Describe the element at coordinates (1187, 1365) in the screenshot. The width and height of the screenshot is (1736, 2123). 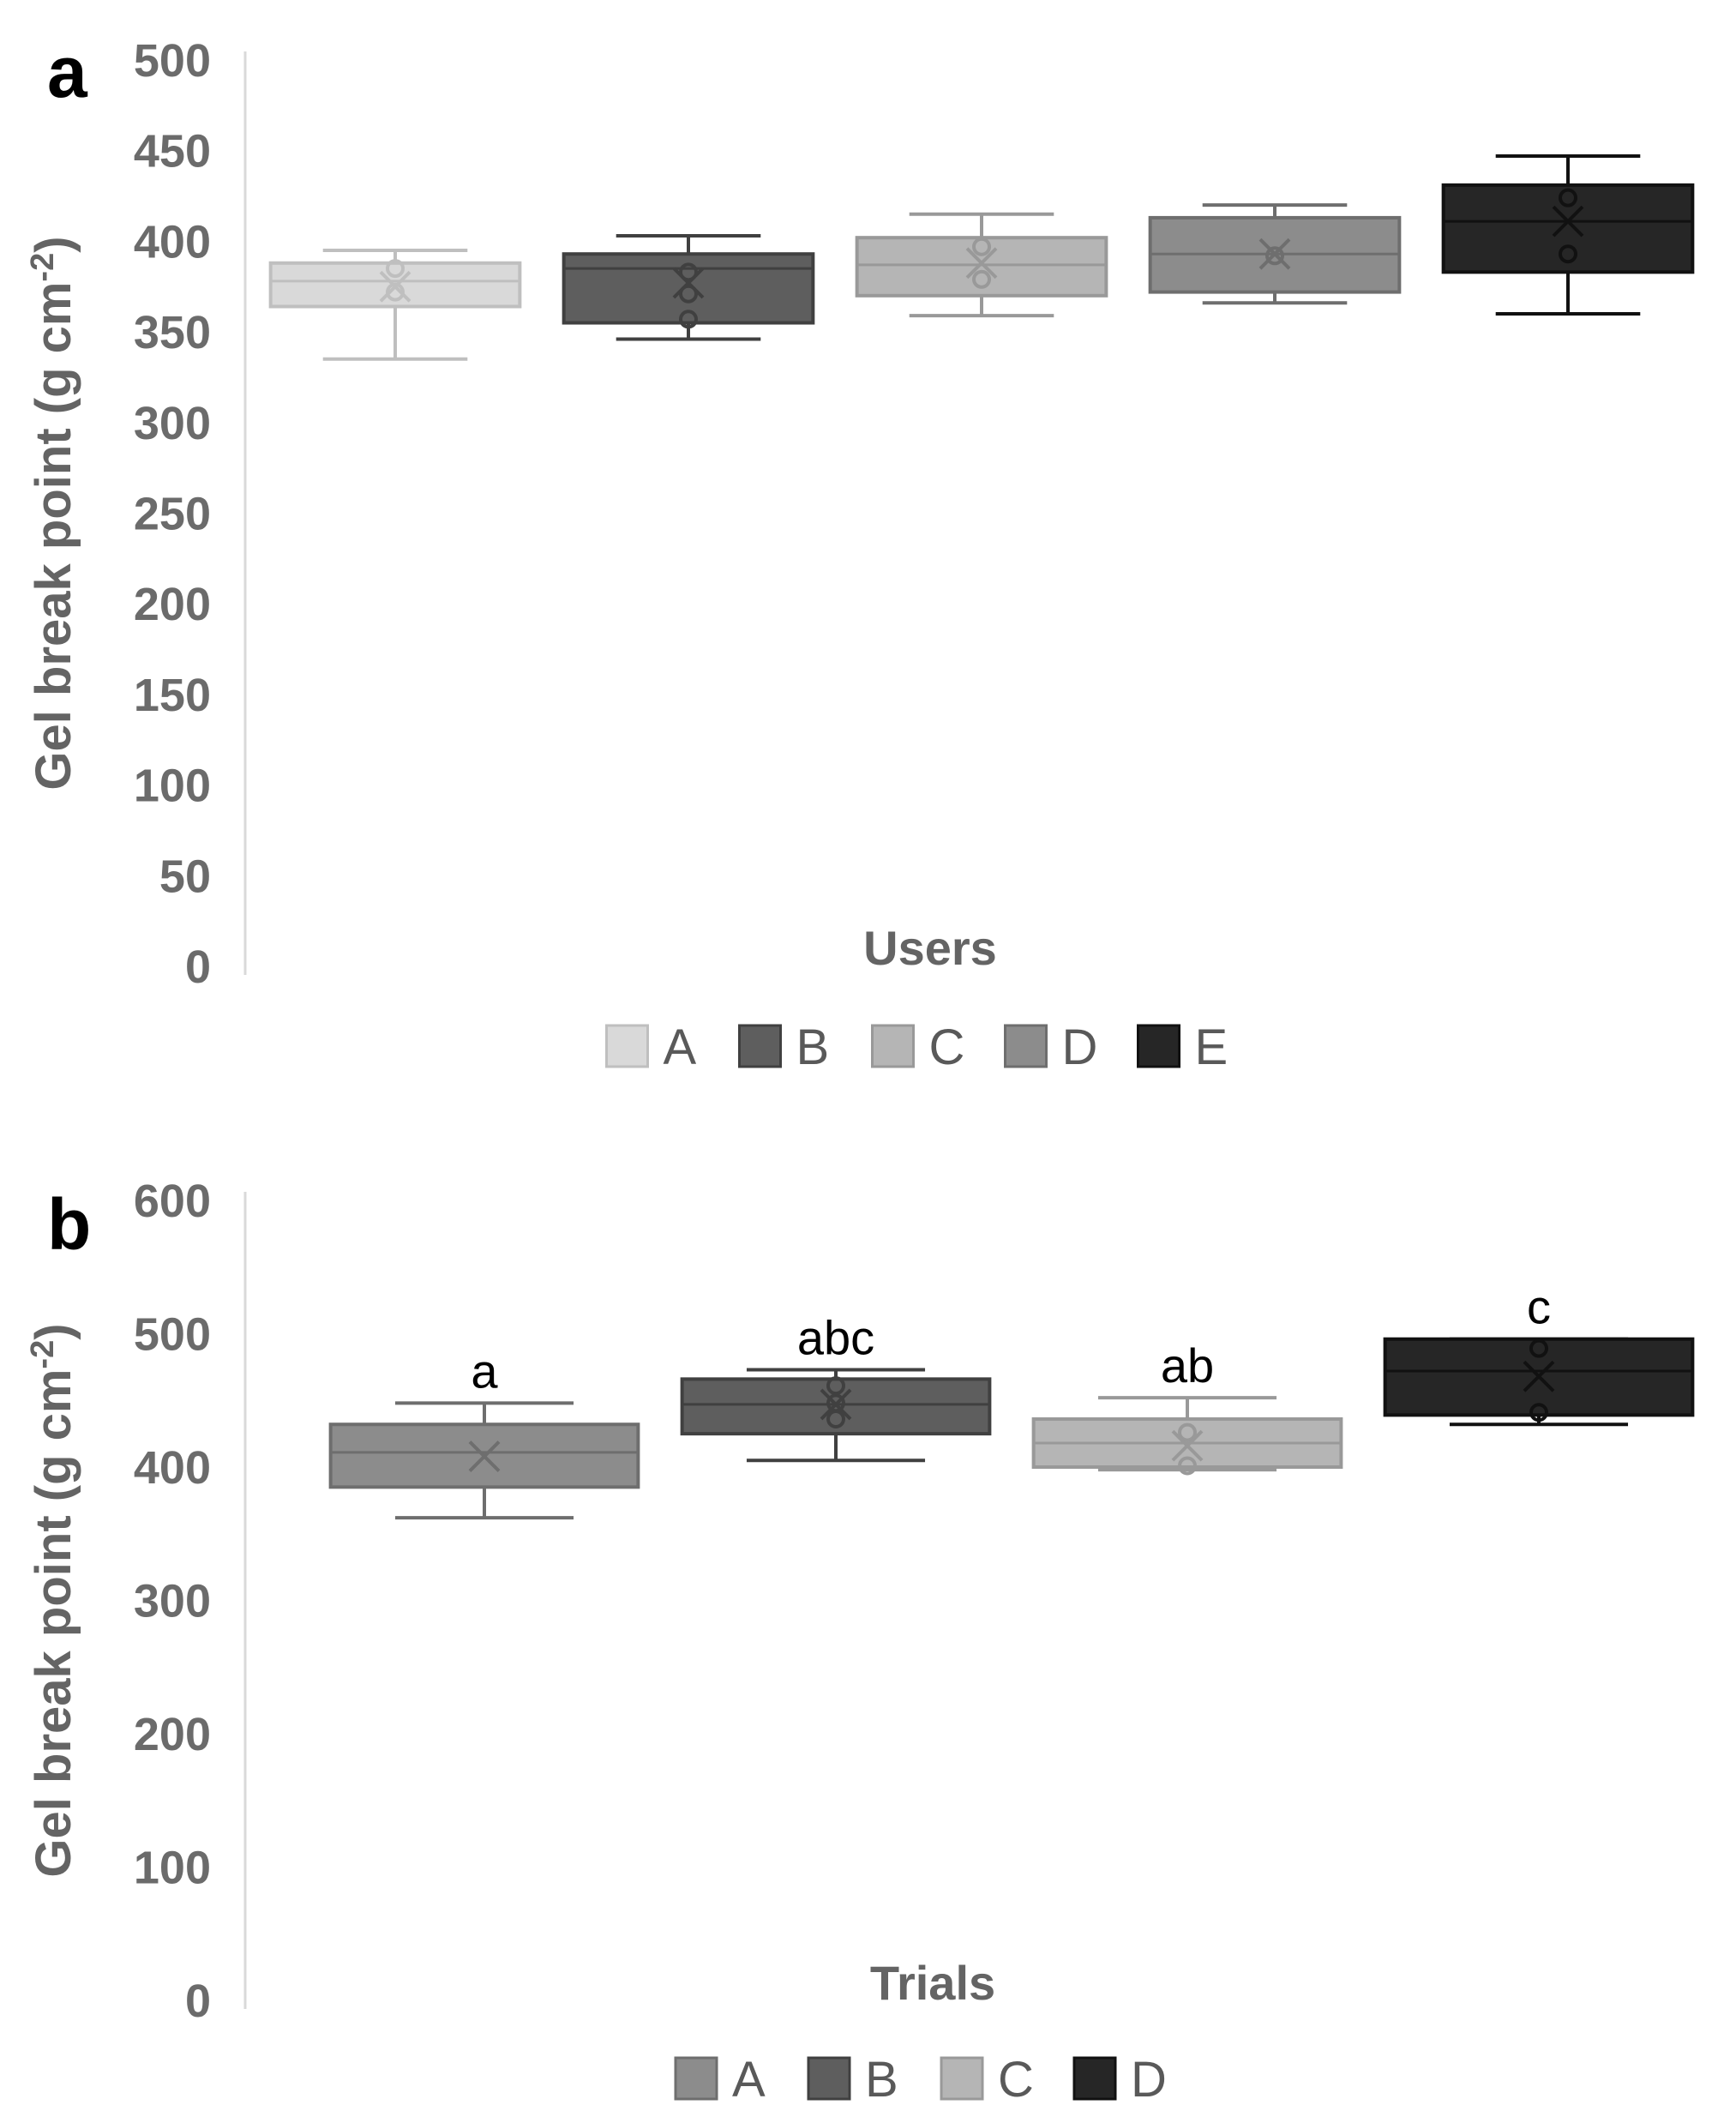
I see `significance-label: ab` at that location.